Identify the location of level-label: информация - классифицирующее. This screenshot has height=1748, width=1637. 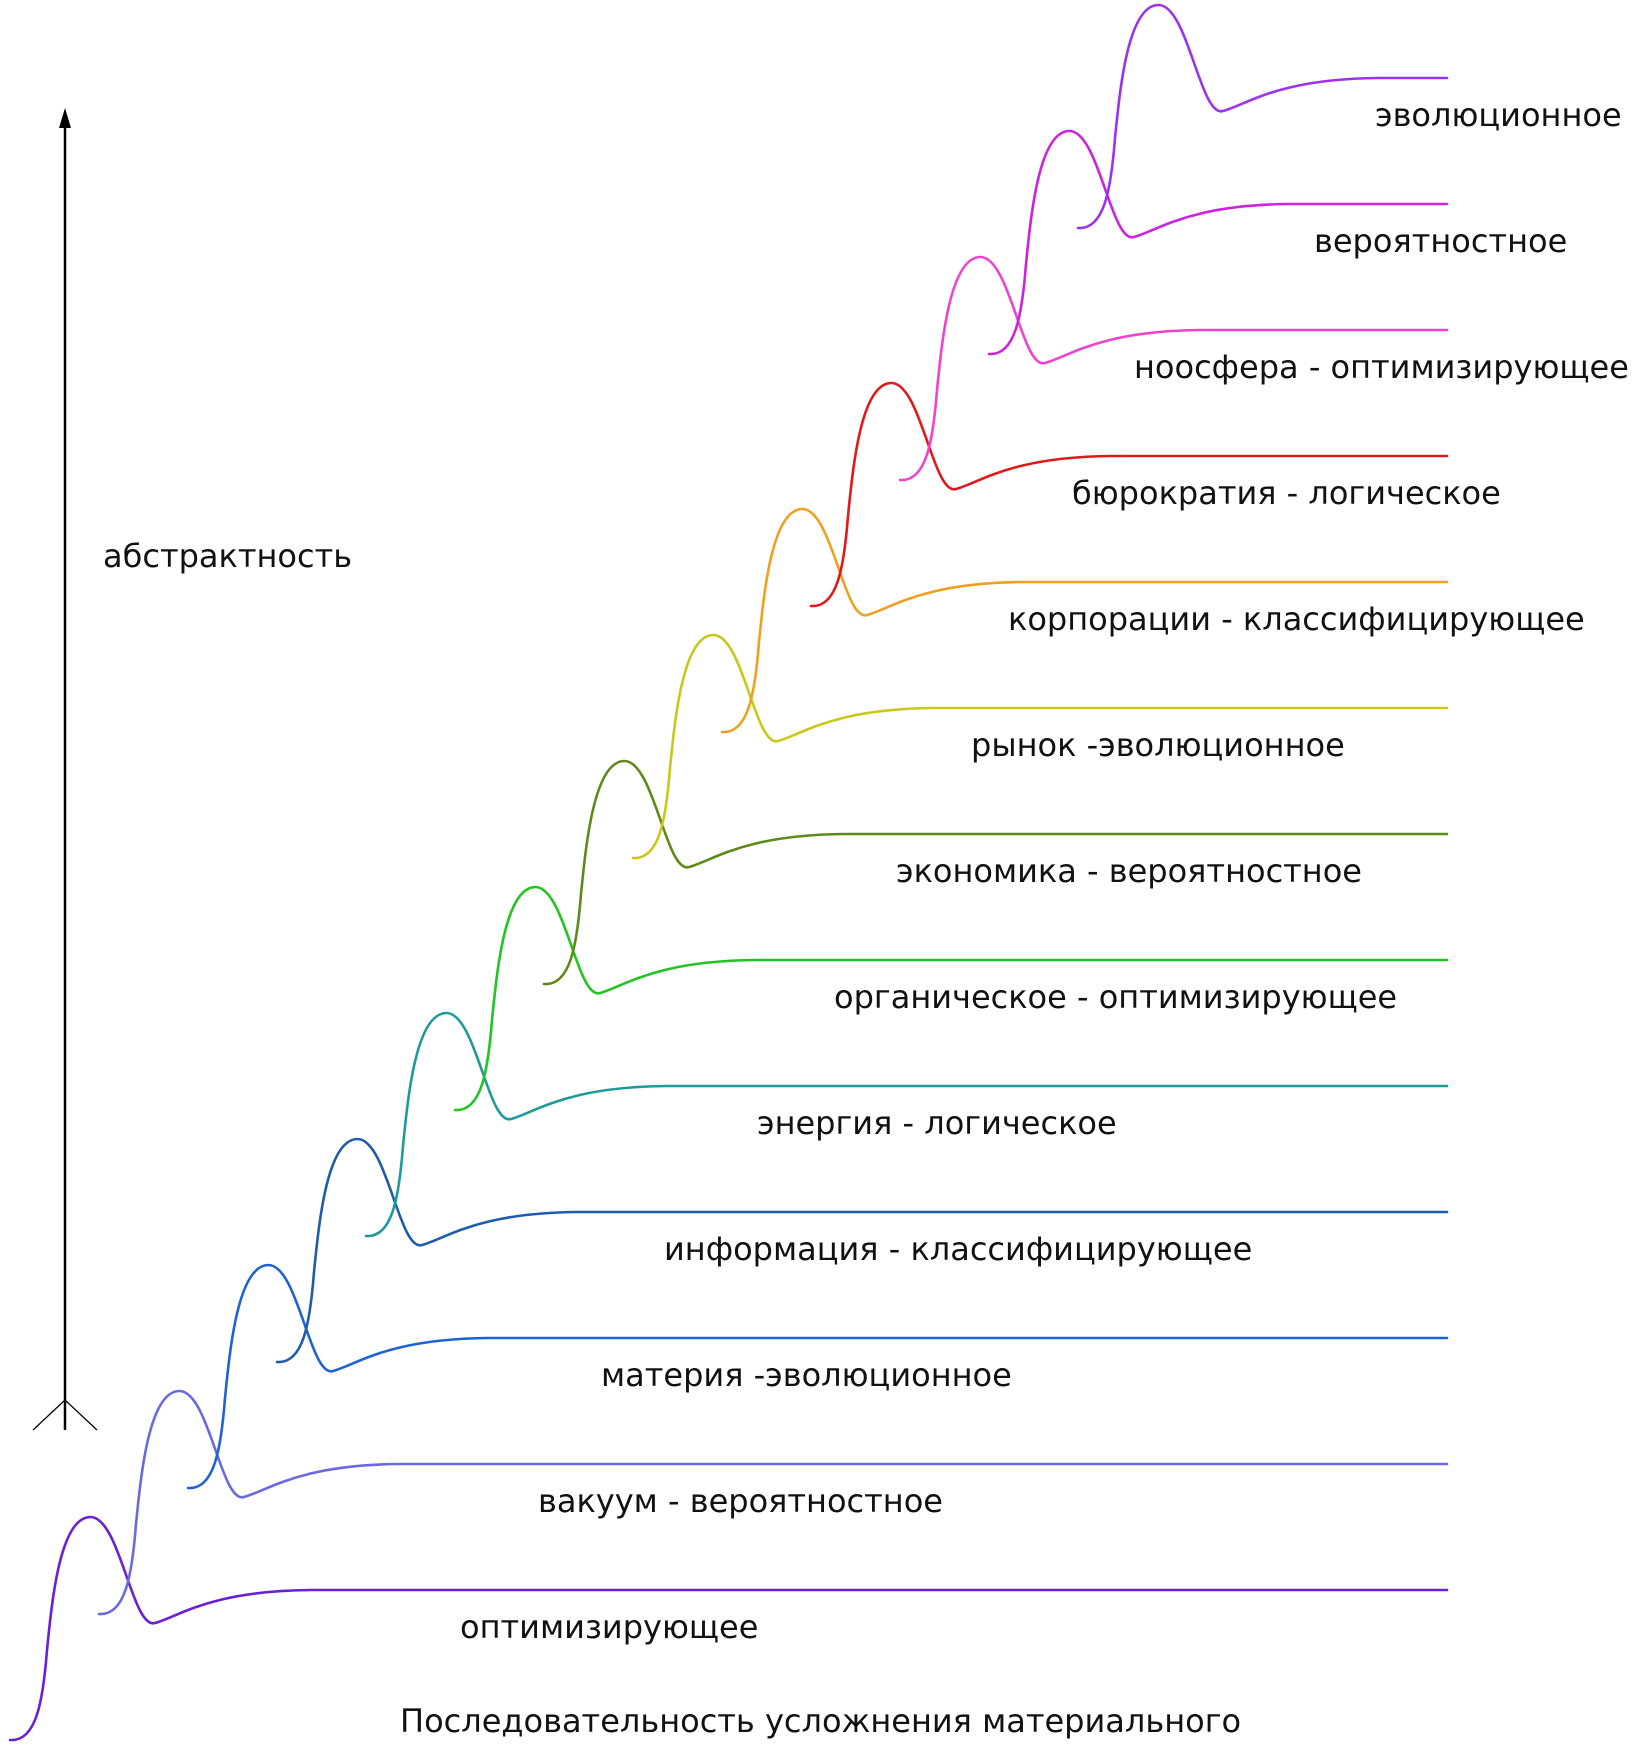
(958, 1249).